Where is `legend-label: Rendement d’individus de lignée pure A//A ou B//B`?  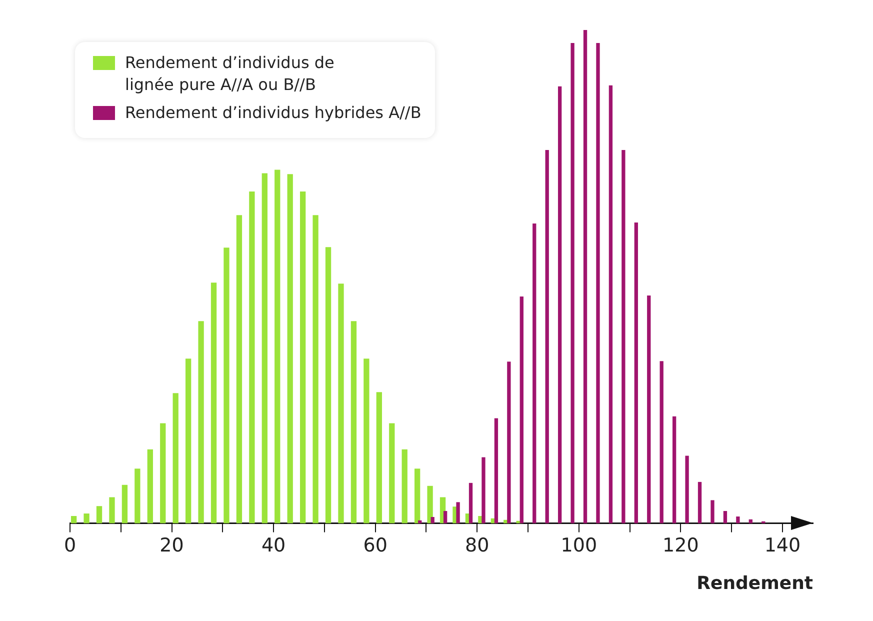
legend-label: Rendement d’individus de lignée pure A//A ou B//B is located at coordinates (230, 74).